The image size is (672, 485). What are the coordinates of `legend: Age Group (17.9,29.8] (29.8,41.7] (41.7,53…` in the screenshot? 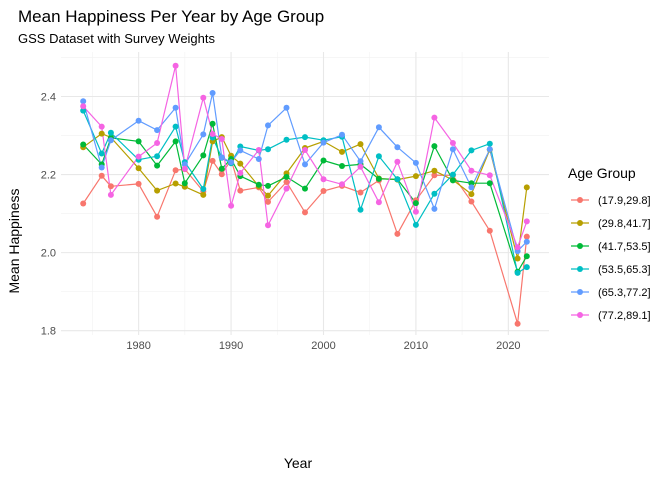 It's located at (609, 243).